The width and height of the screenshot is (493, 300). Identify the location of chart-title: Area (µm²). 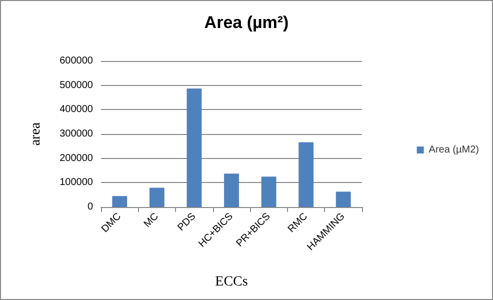
(246, 22).